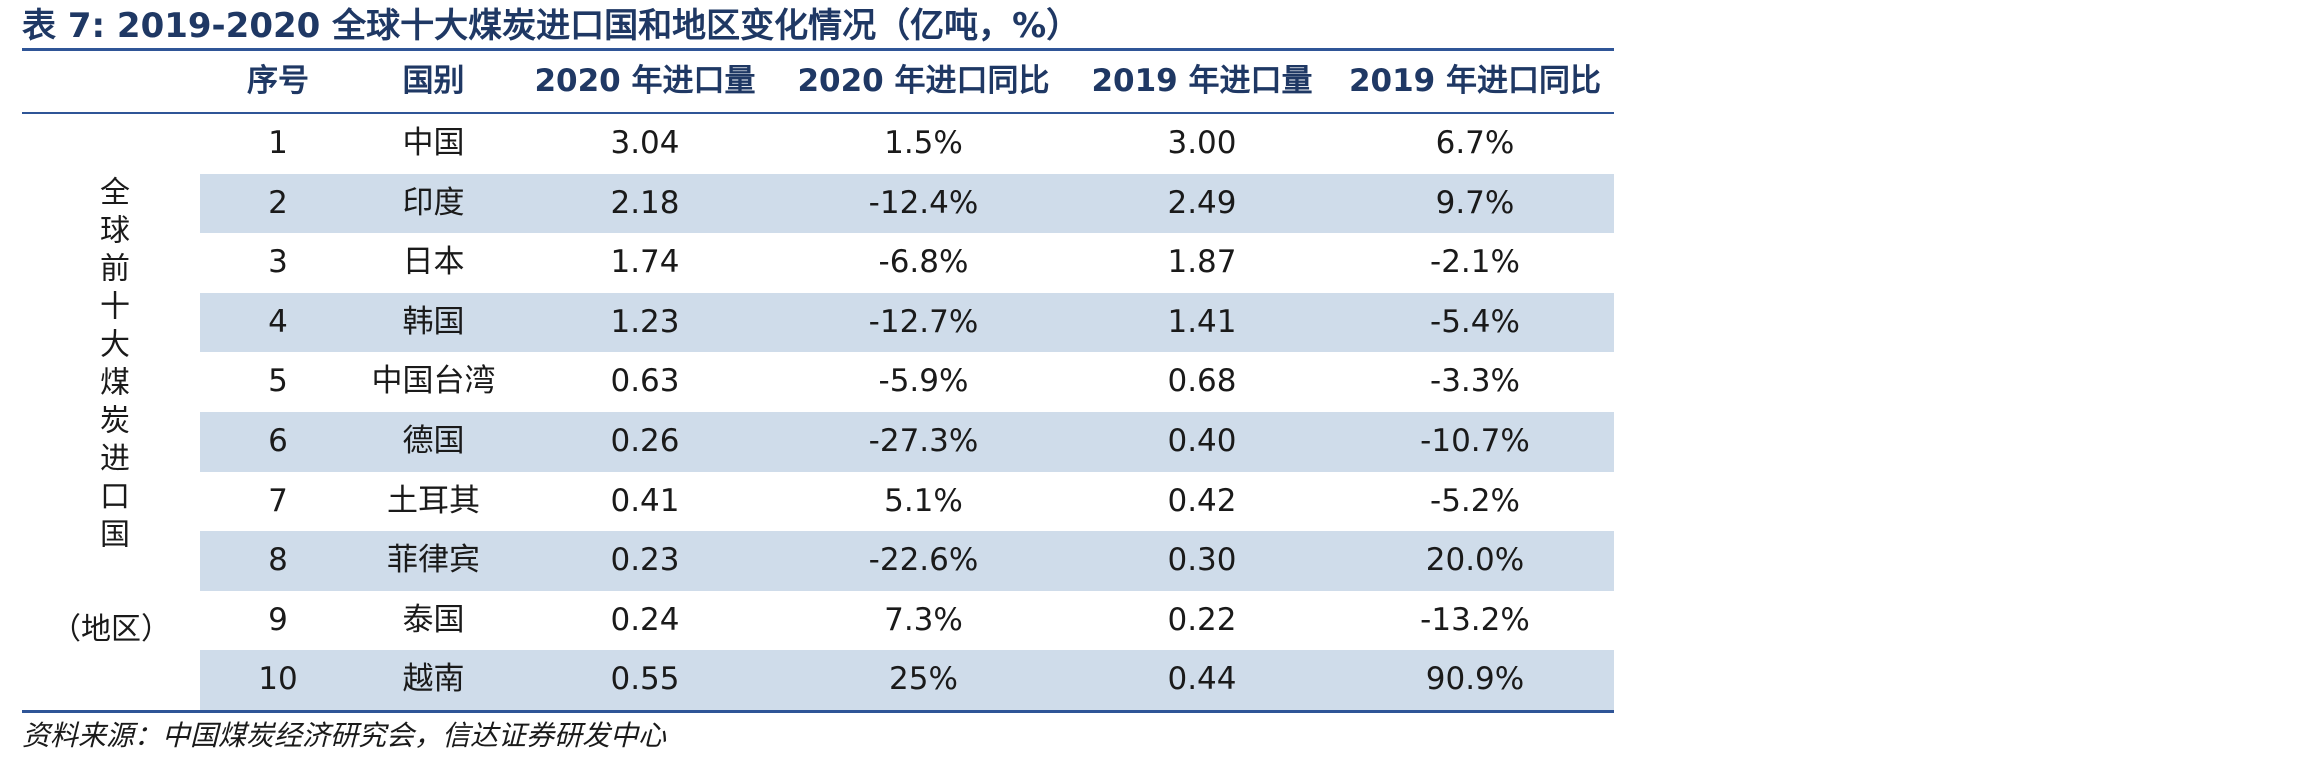 The image size is (2303, 763). What do you see at coordinates (923, 262) in the screenshot?
I see `cell-yoy-2020: -6.8%` at bounding box center [923, 262].